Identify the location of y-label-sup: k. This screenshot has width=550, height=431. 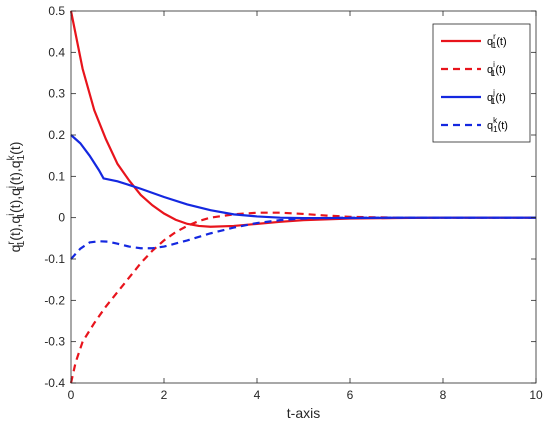
(11, 157).